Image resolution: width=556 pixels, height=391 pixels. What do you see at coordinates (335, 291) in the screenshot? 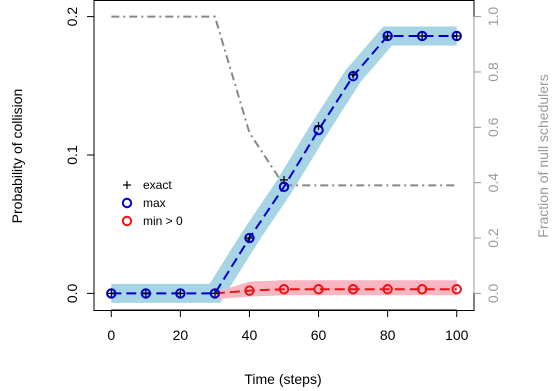
I see `min-line` at bounding box center [335, 291].